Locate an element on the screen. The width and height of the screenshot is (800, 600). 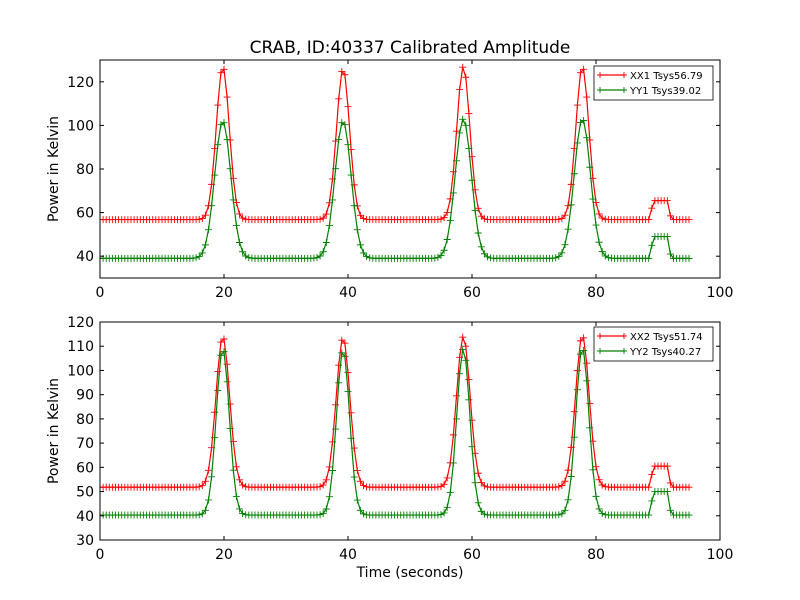
y-tick-label: 50 is located at coordinates (85, 493).